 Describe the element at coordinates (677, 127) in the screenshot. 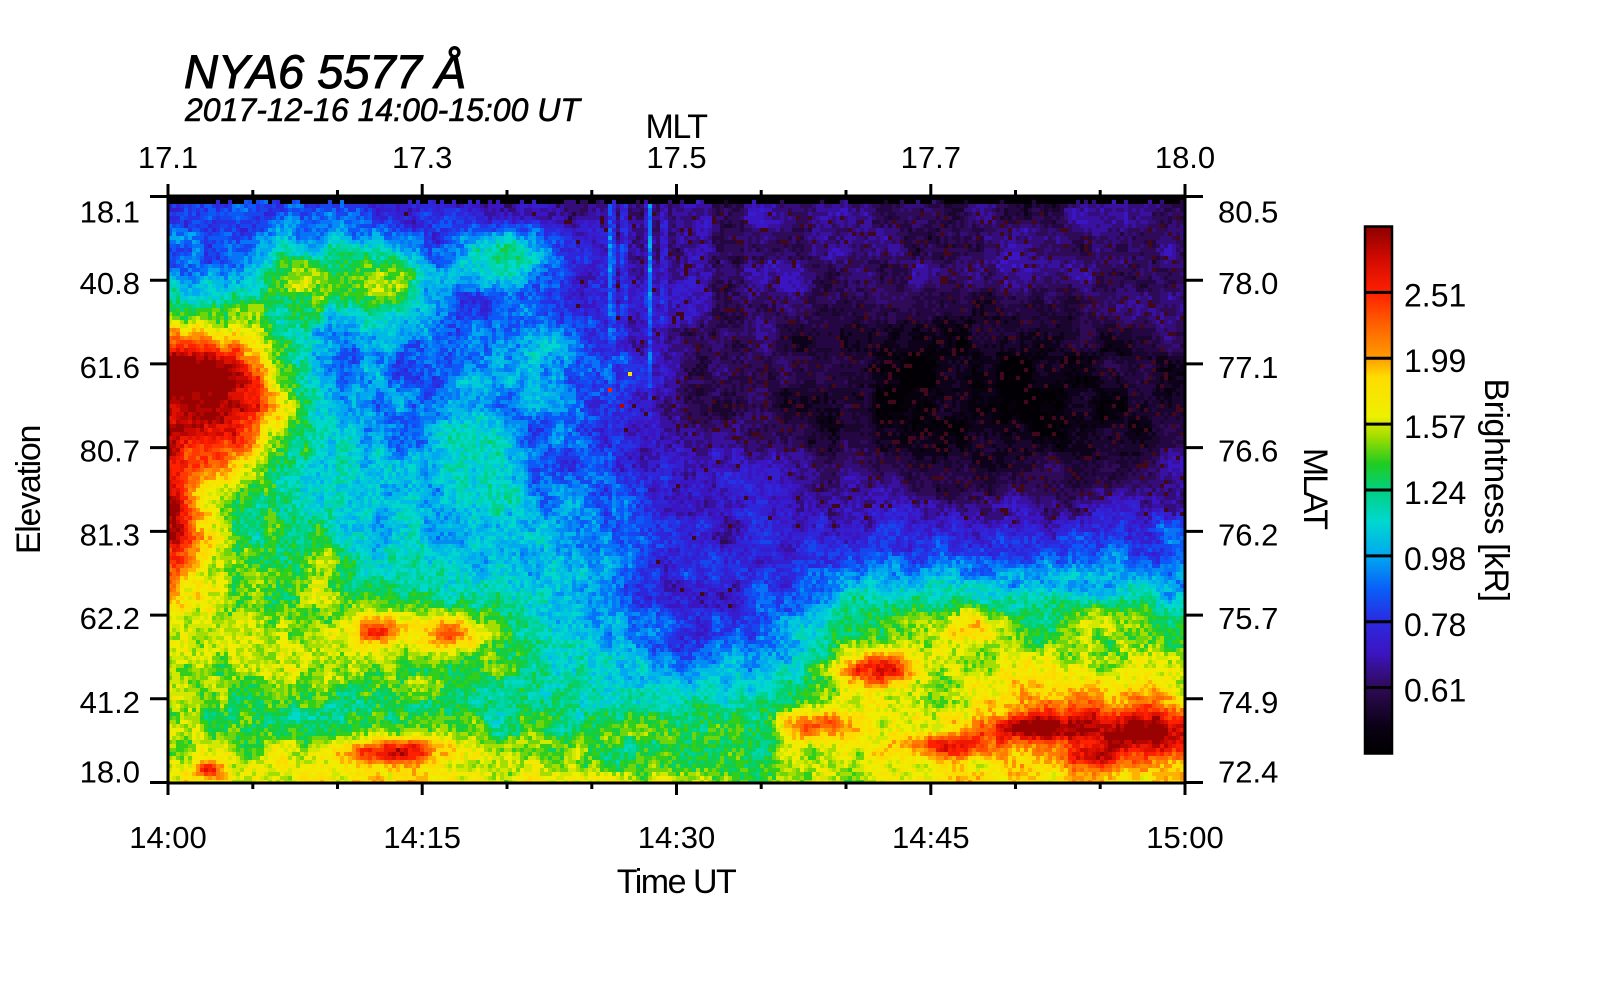

I see `svg-text: MLT` at that location.